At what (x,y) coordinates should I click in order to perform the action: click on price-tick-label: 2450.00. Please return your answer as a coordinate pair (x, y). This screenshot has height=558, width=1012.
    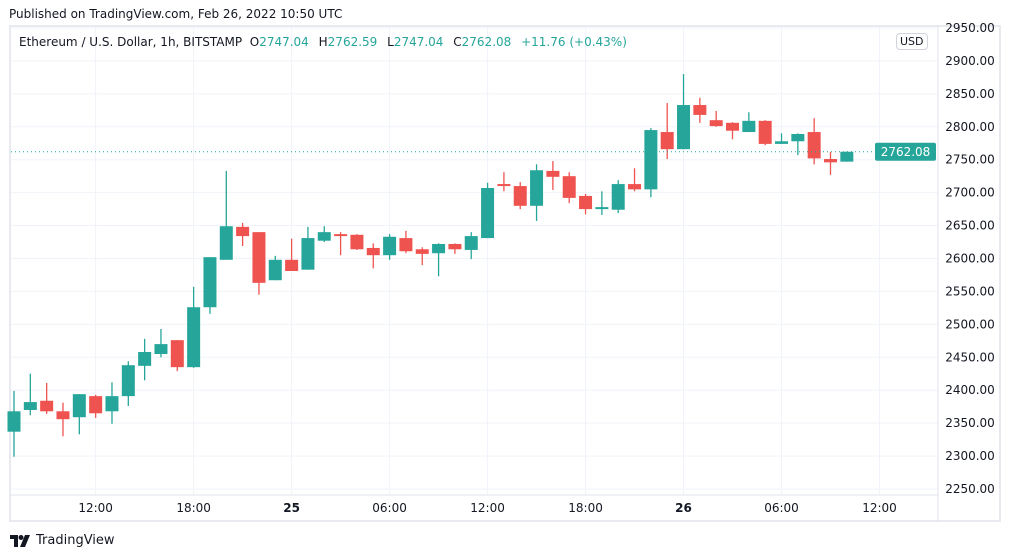
    Looking at the image, I should click on (970, 357).